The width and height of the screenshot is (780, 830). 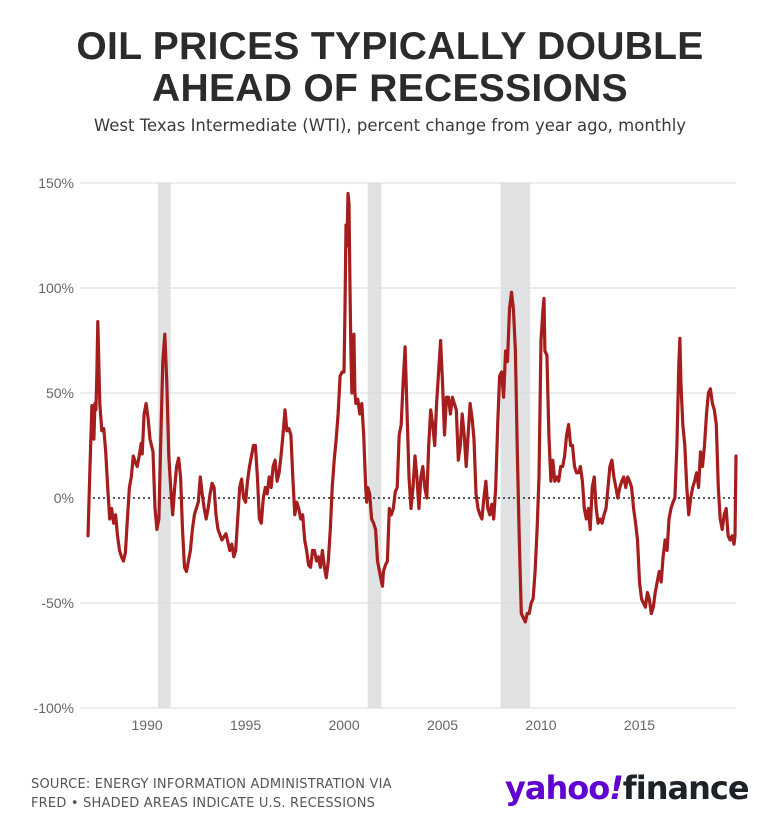 I want to click on x-tick-label: 2010, so click(x=540, y=725).